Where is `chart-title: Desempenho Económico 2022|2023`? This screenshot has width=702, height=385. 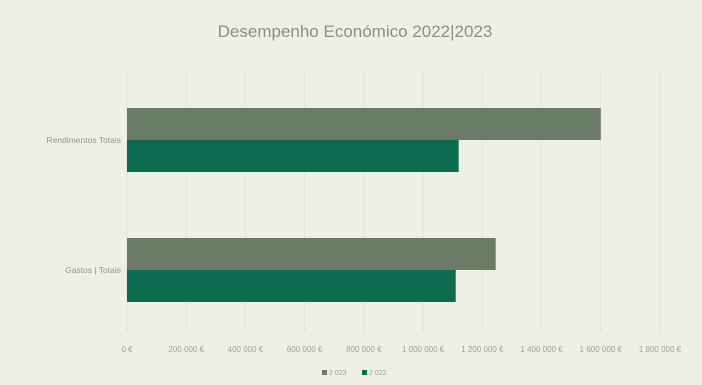
chart-title: Desempenho Económico 2022|2023 is located at coordinates (355, 31).